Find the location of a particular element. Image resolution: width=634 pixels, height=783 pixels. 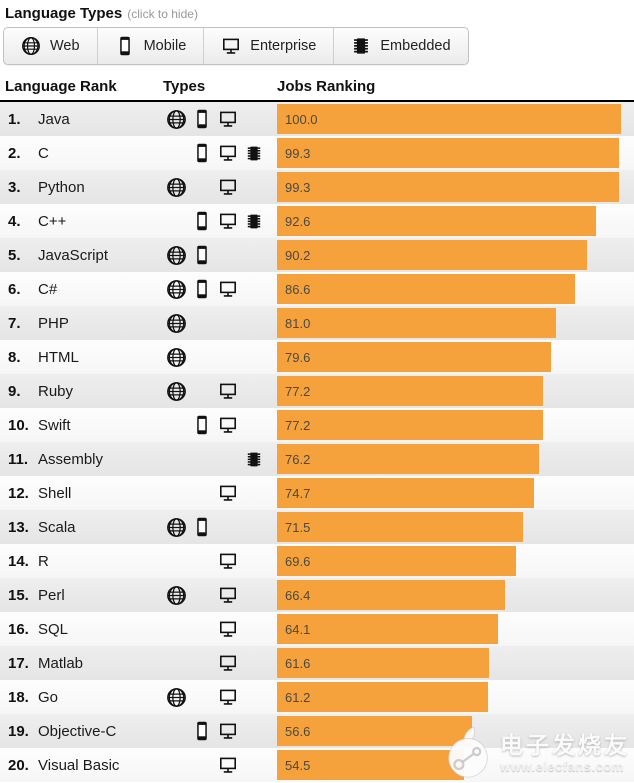

language-cell: 6. C# is located at coordinates (81, 289).